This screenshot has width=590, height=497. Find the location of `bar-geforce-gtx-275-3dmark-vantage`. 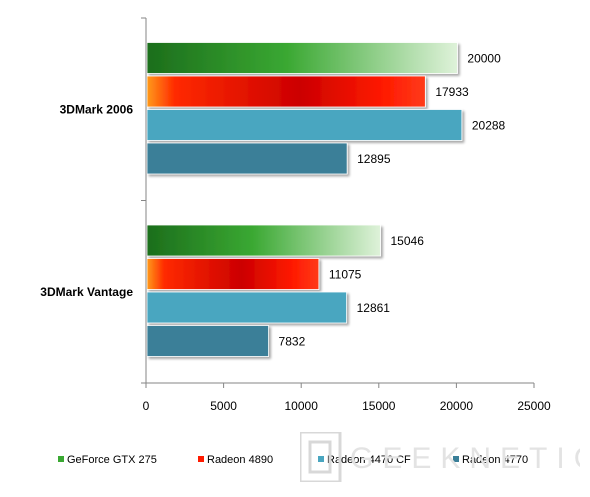

bar-geforce-gtx-275-3dmark-vantage is located at coordinates (263, 240).